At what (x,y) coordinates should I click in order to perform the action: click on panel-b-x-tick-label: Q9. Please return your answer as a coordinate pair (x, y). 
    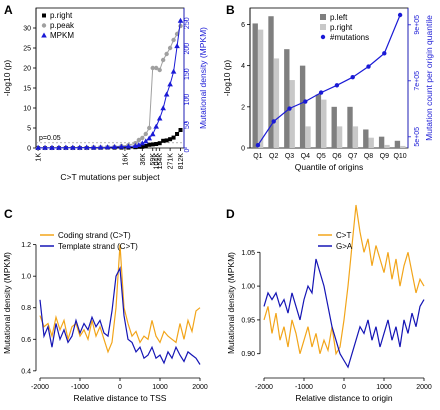
    Looking at the image, I should click on (384, 156).